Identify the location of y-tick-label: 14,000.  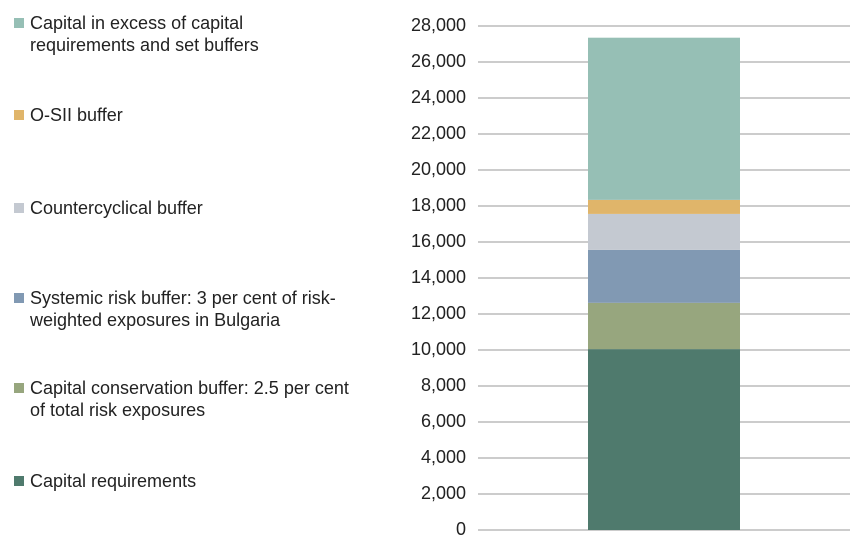
(438, 277).